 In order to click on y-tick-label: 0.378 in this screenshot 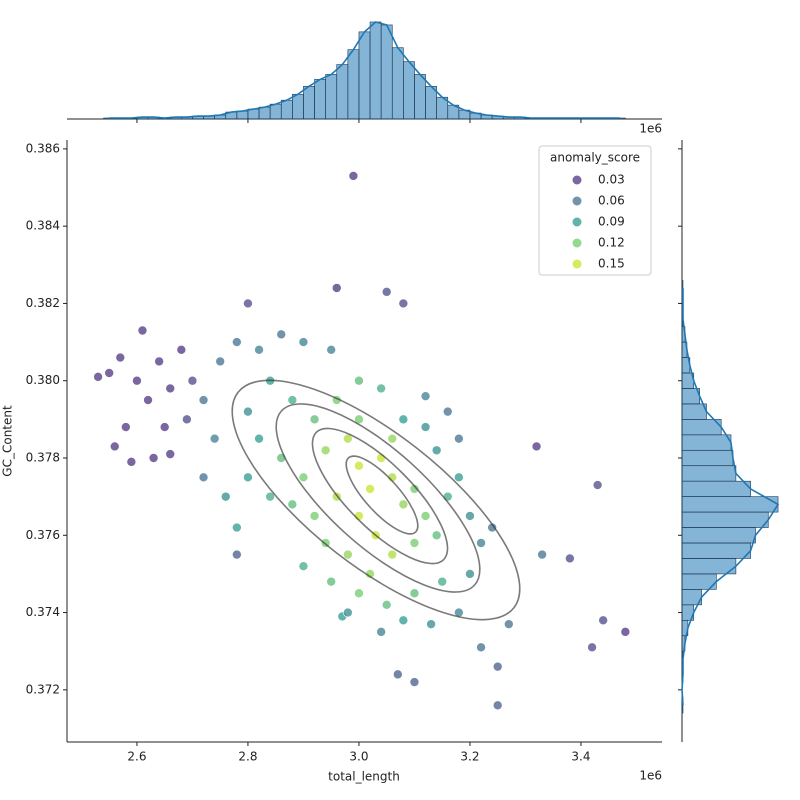, I will do `click(43, 458)`.